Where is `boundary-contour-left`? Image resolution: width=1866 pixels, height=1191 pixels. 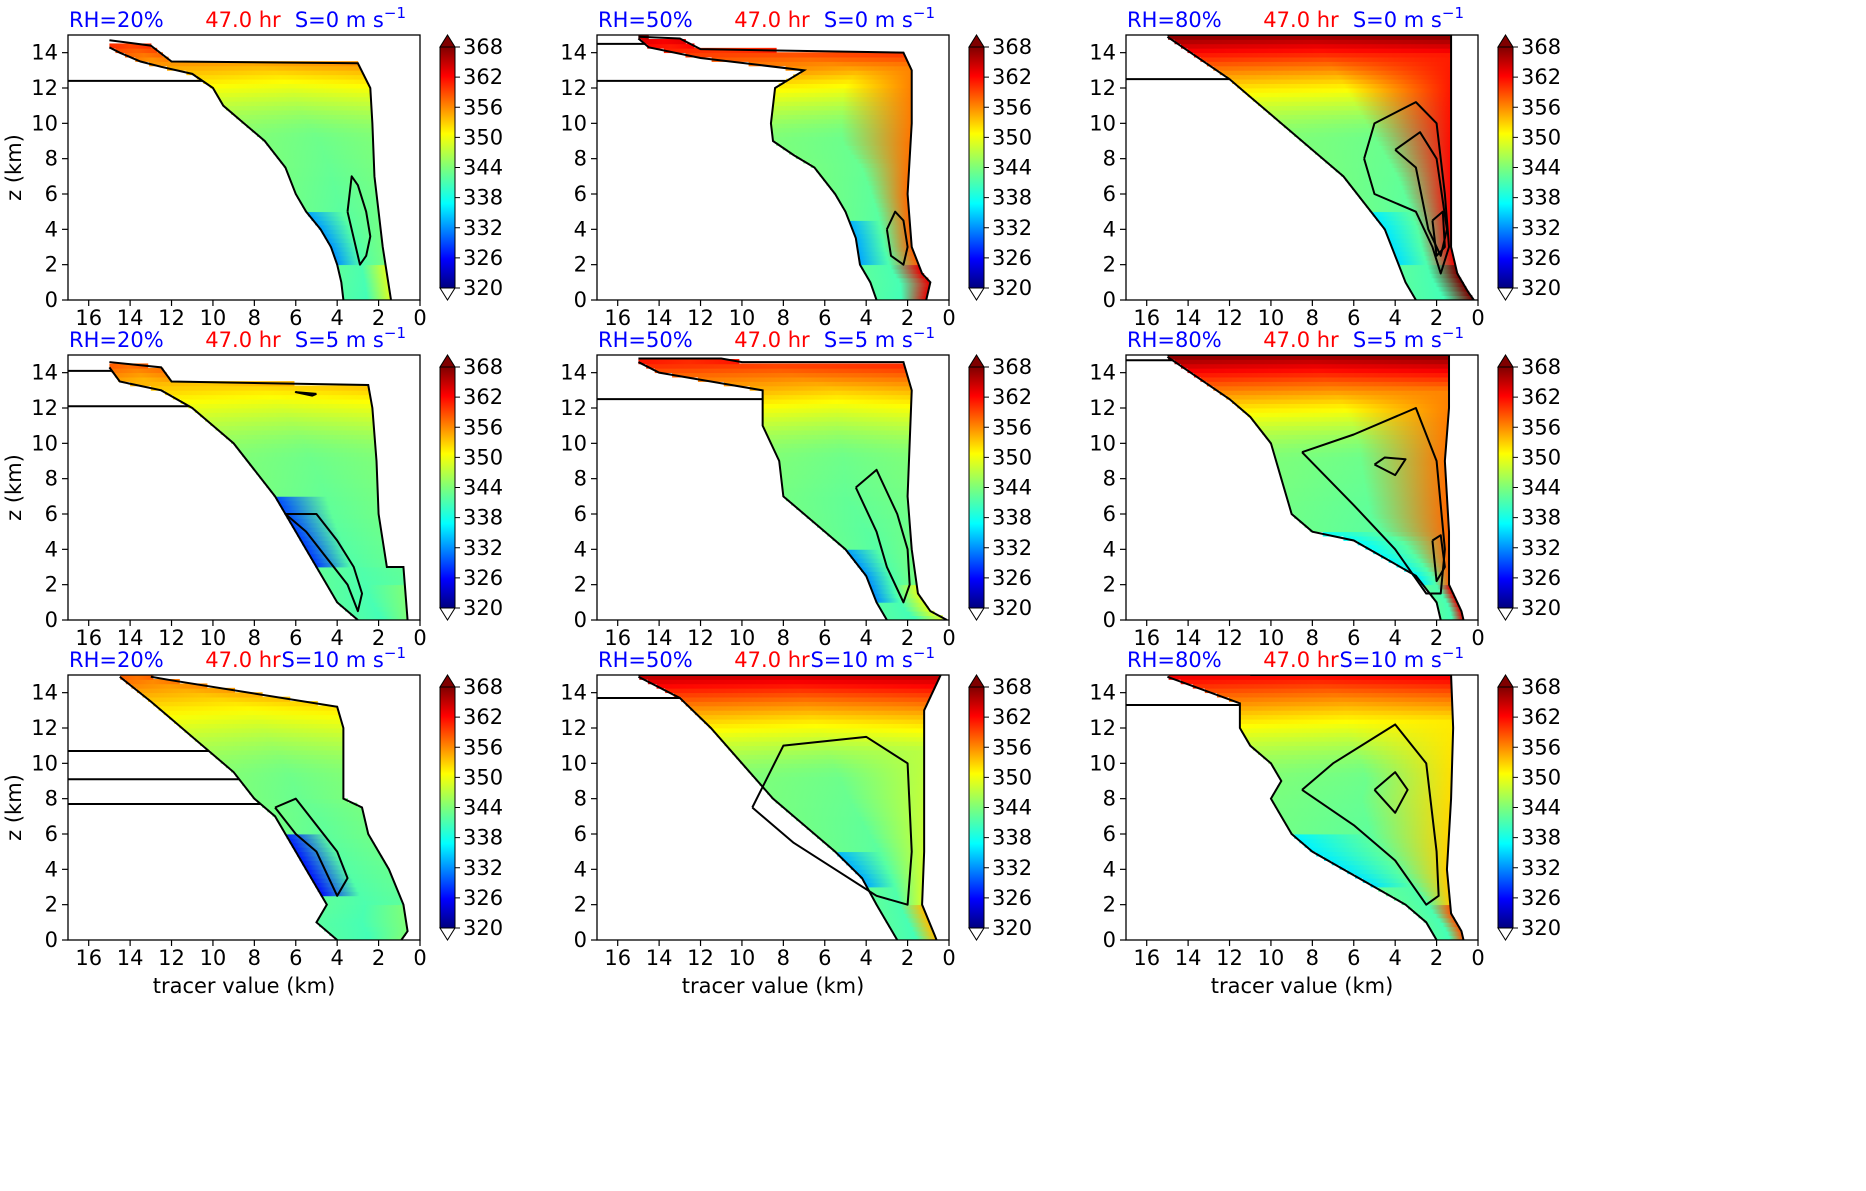 boundary-contour-left is located at coordinates (228, 807).